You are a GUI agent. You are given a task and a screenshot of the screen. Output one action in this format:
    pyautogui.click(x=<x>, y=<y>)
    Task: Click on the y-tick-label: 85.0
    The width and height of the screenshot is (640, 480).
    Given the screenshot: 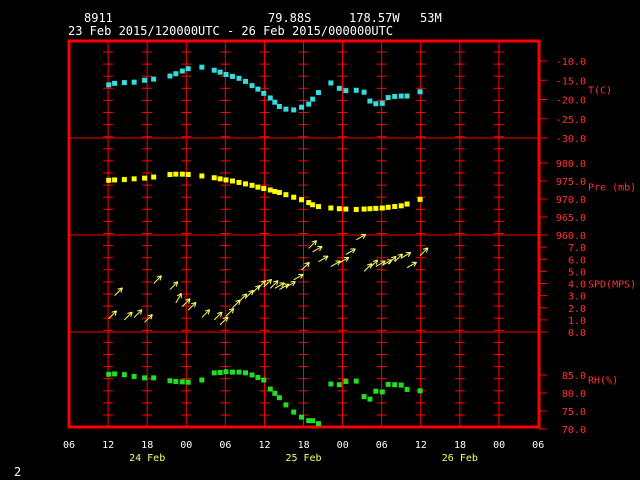 What is the action you would take?
    pyautogui.click(x=574, y=376)
    